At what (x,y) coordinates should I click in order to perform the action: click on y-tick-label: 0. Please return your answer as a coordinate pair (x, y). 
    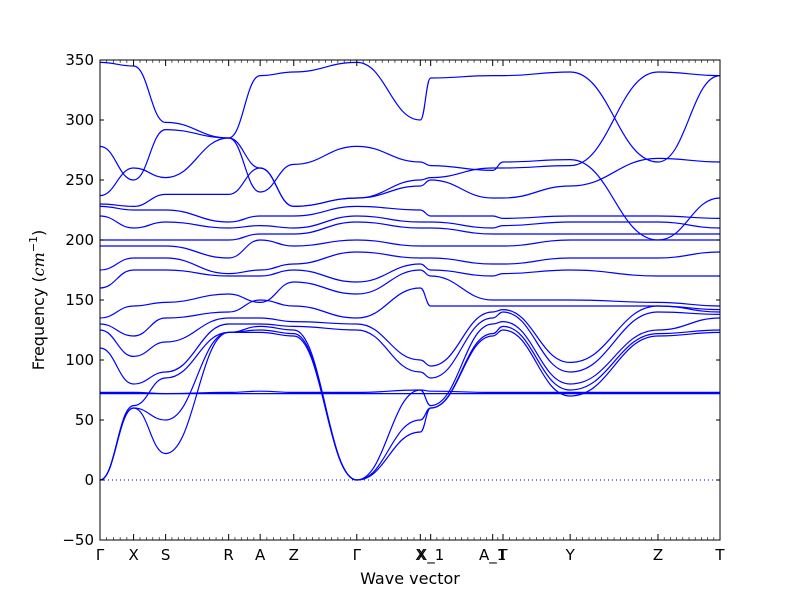
    Looking at the image, I should click on (89, 480).